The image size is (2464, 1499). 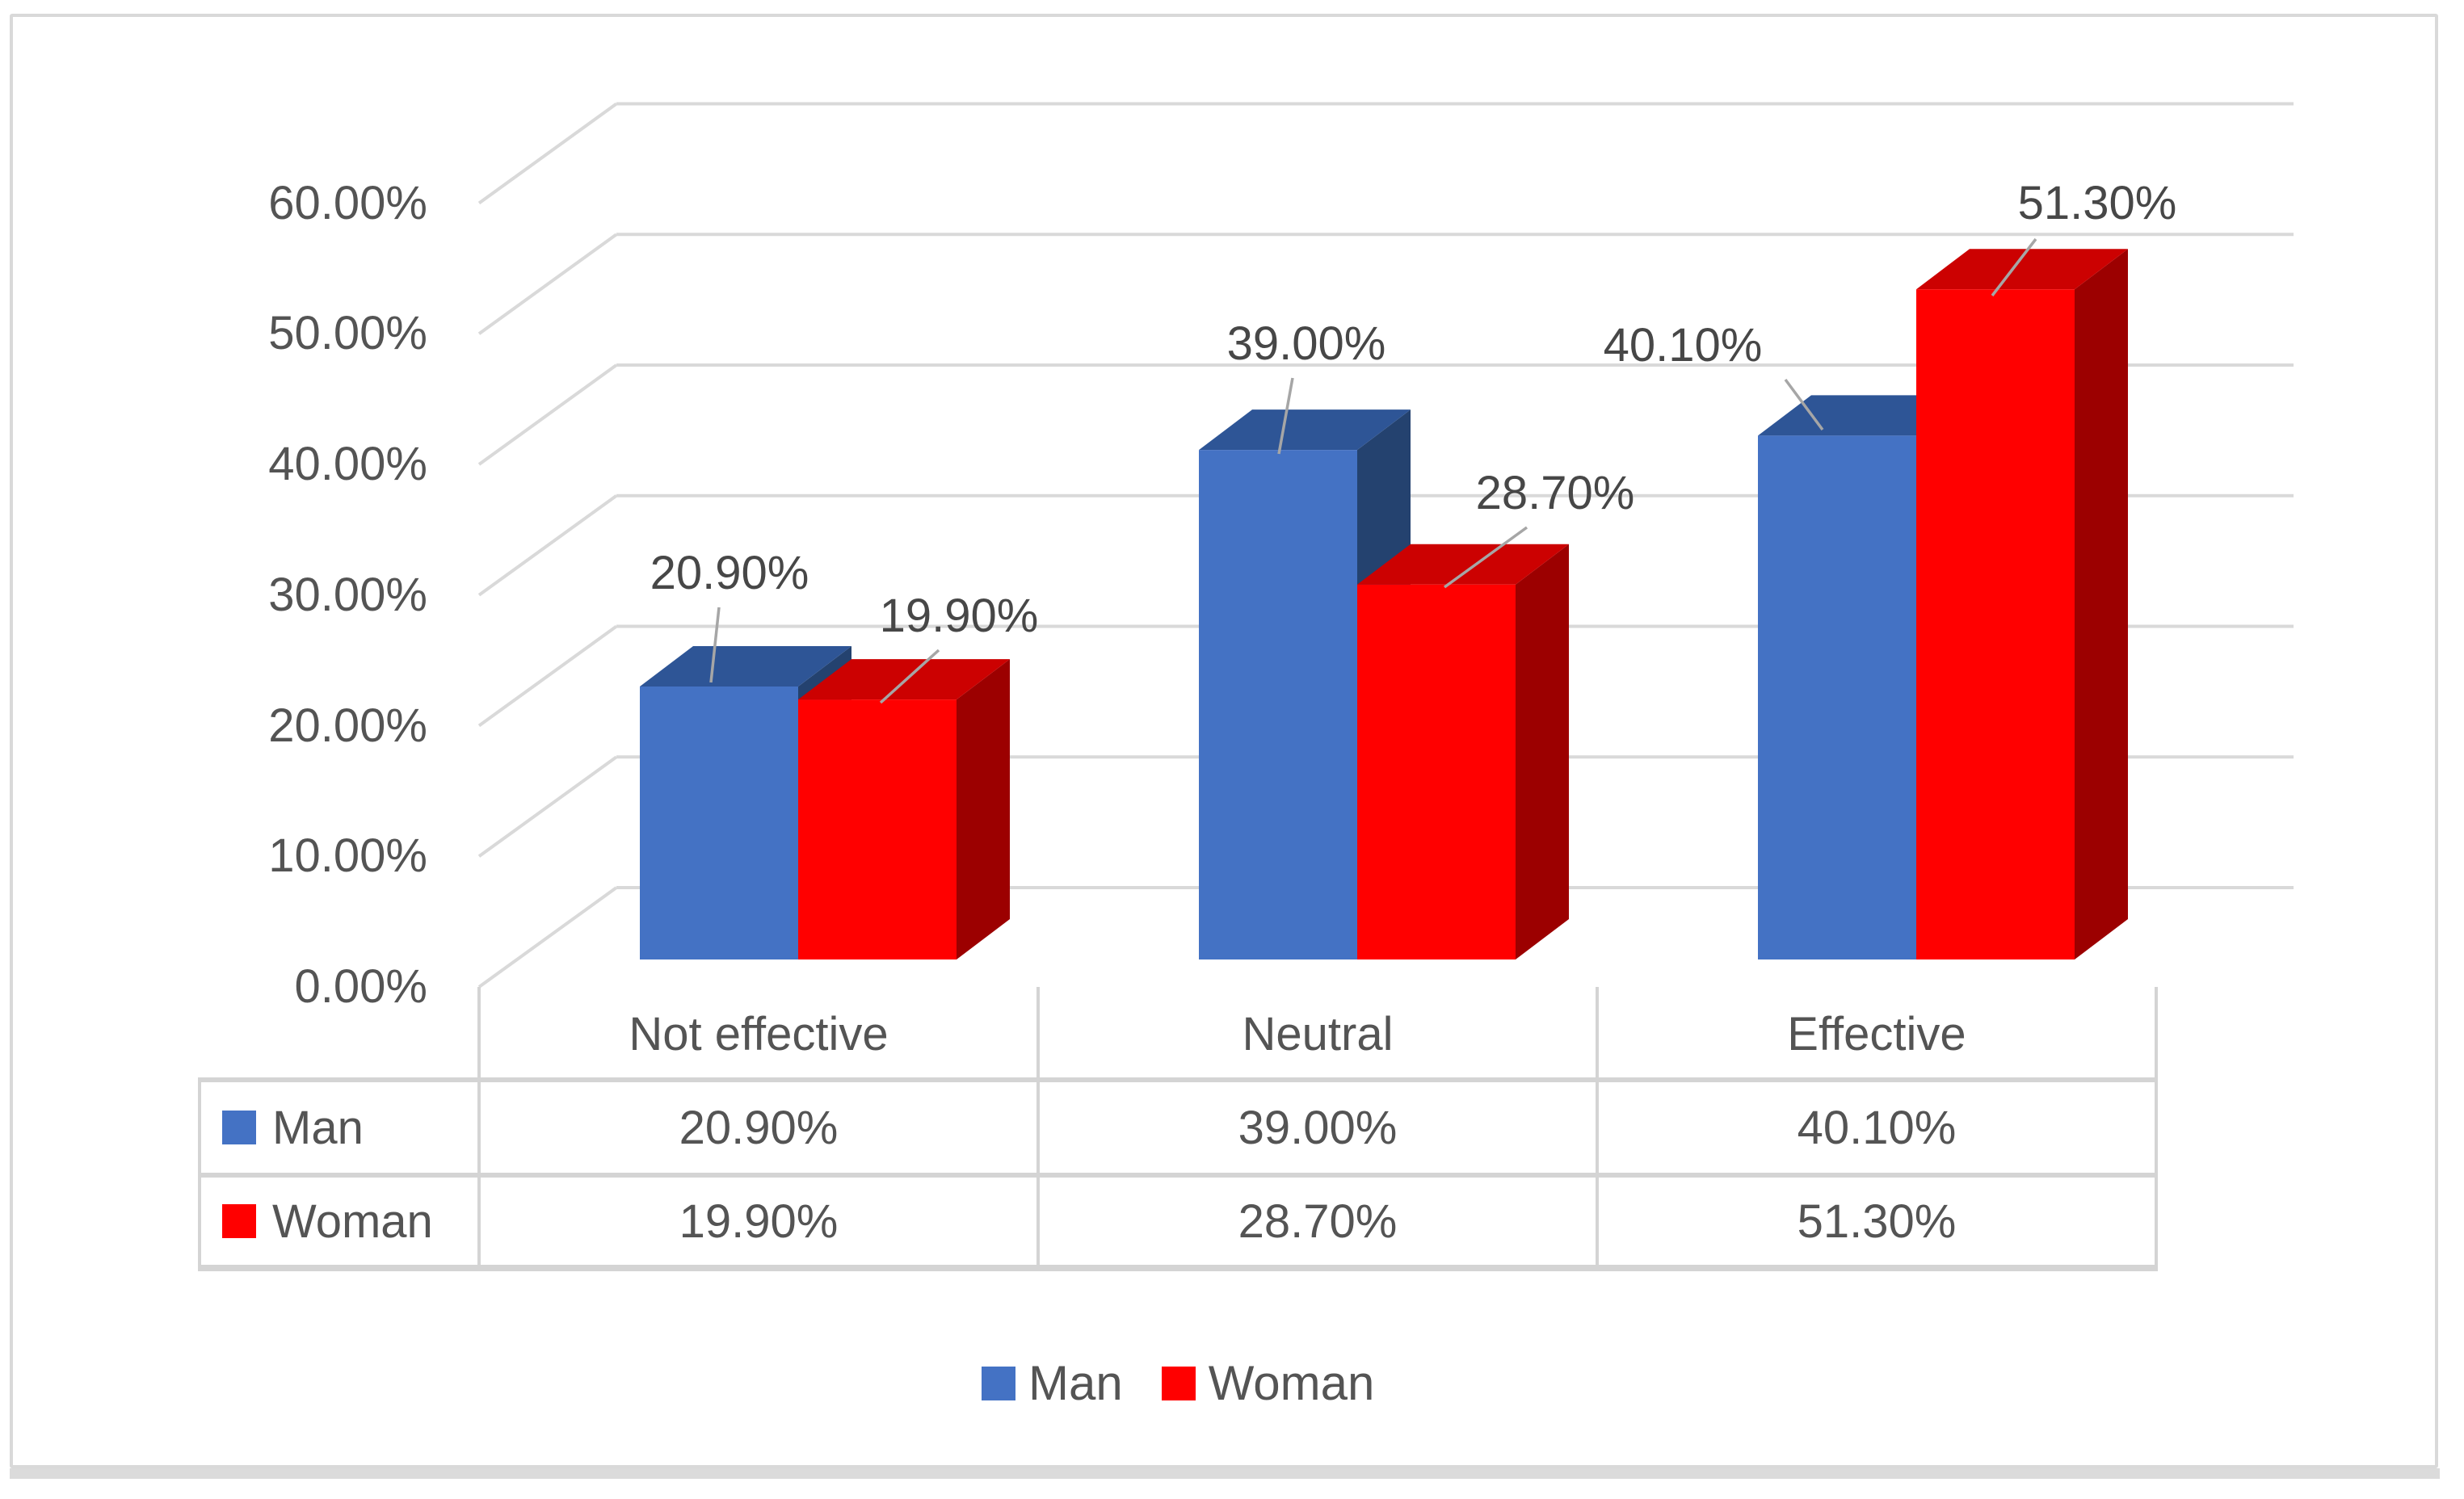 What do you see at coordinates (1555, 493) in the screenshot?
I see `woman-data-label-neutral: 28.70%` at bounding box center [1555, 493].